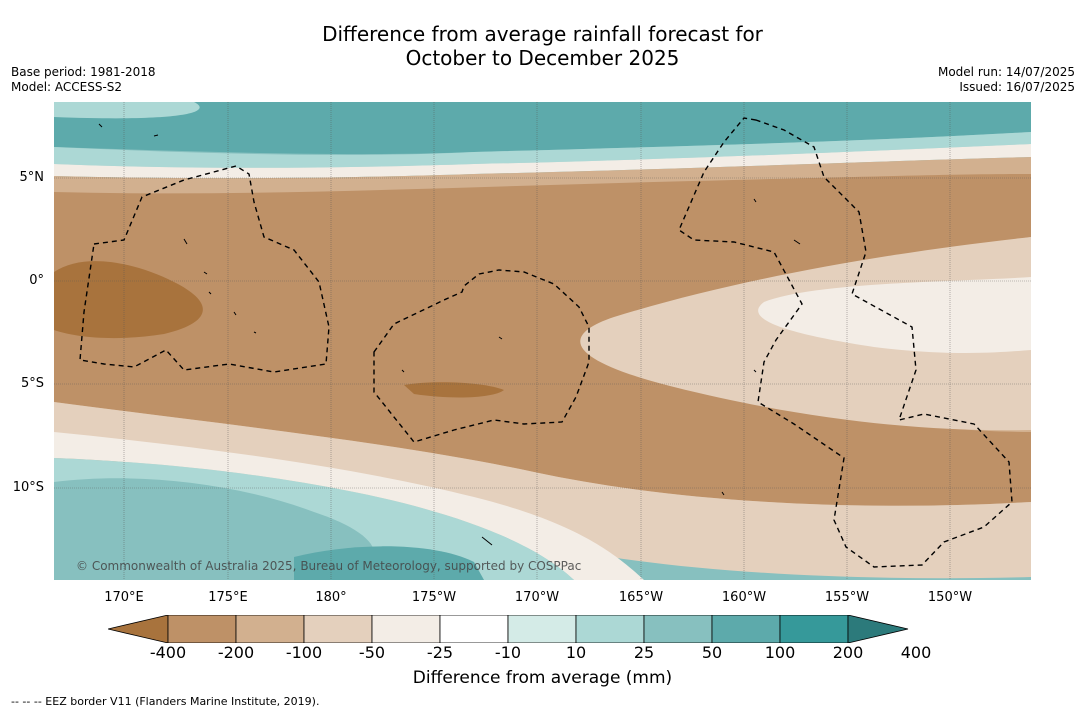 The height and width of the screenshot is (713, 1085). Describe the element at coordinates (454, 390) in the screenshot. I see `central-dry-core` at that location.